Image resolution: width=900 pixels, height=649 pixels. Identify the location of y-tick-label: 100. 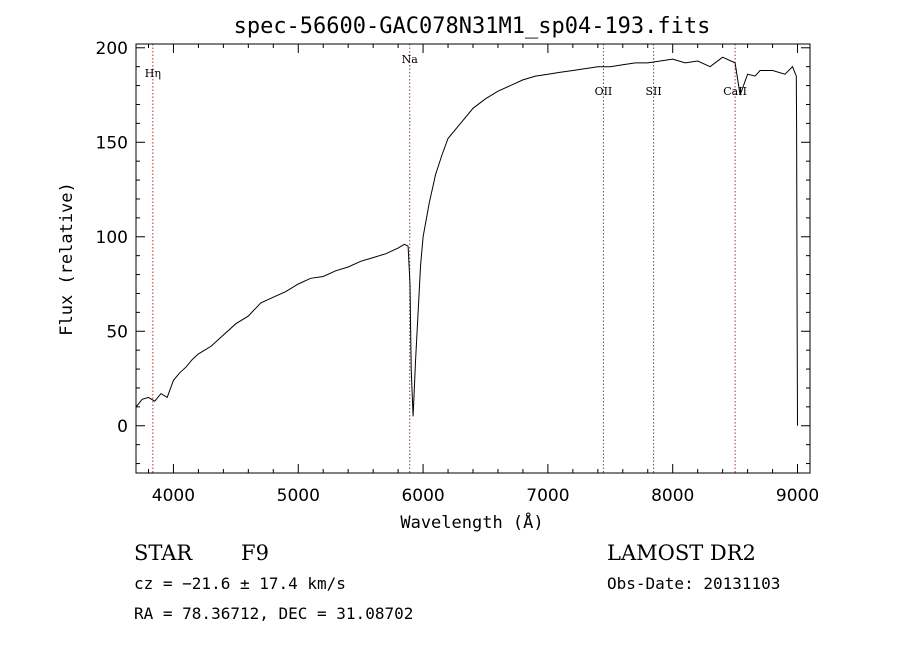
(112, 238).